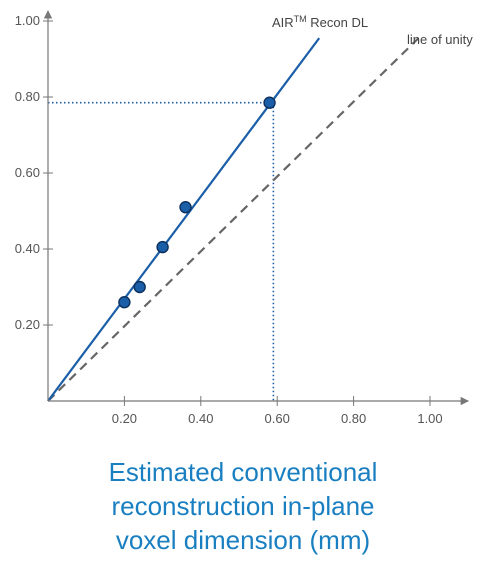 This screenshot has width=486, height=565. Describe the element at coordinates (353, 418) in the screenshot. I see `x-tick-label: 0.80` at that location.